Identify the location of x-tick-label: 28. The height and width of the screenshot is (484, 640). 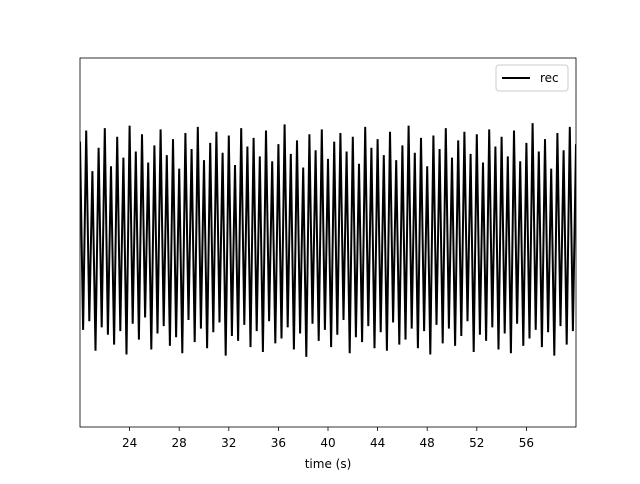
(179, 443).